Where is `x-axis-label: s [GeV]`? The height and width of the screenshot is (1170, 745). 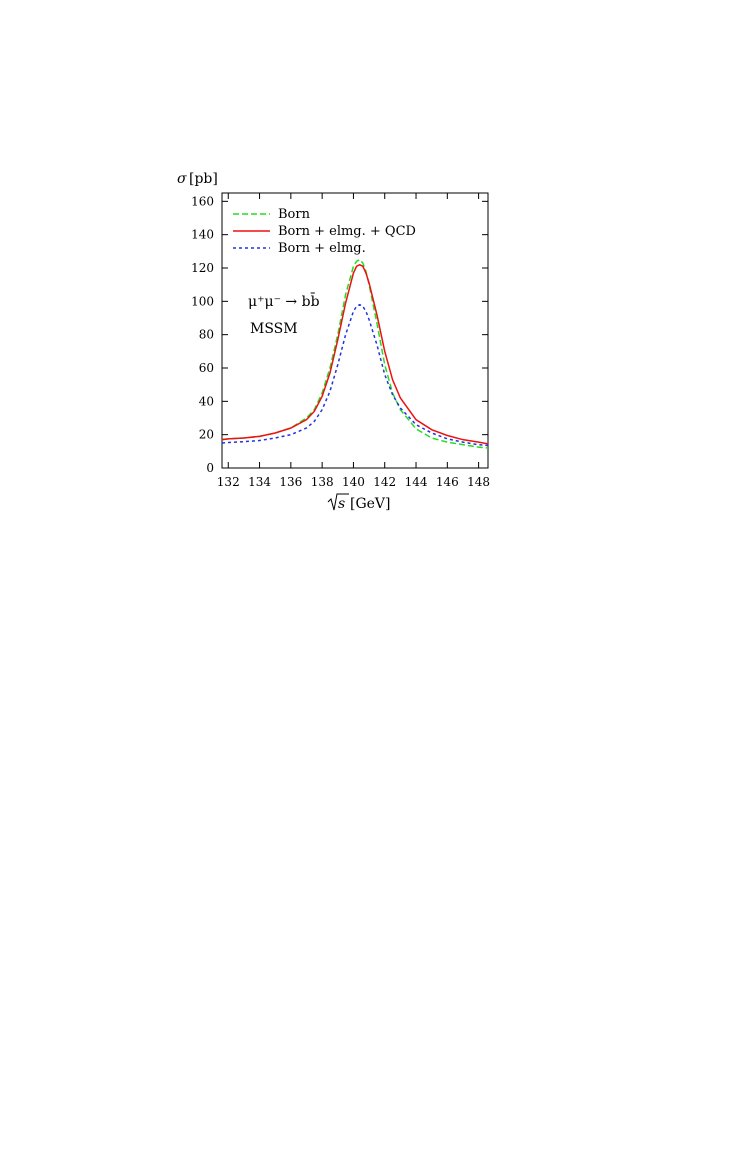
x-axis-label: s [GeV] is located at coordinates (359, 502).